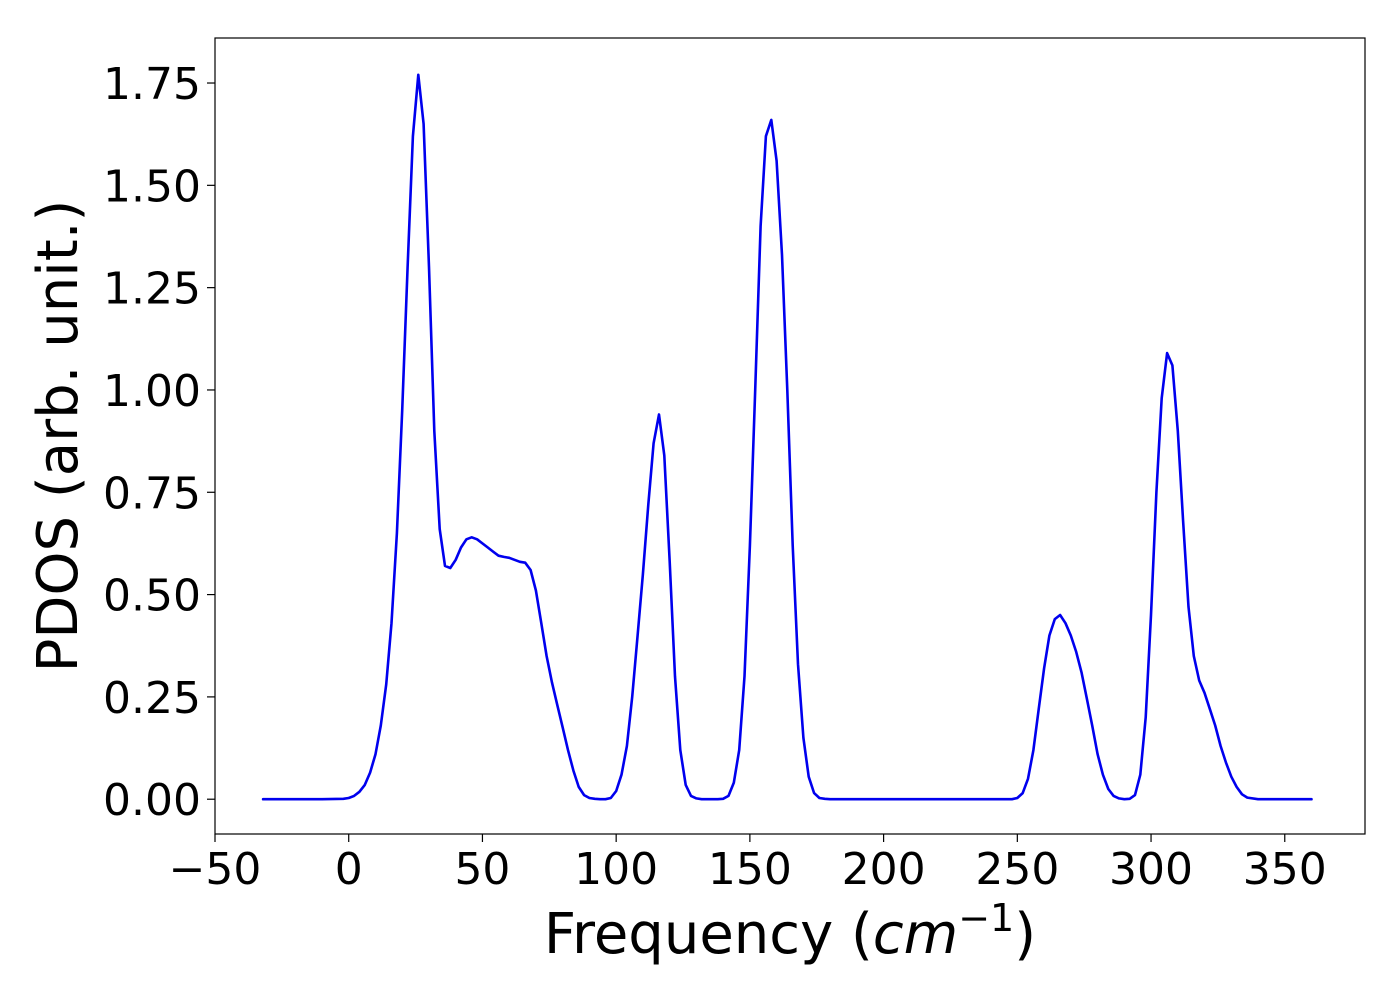 Image resolution: width=1400 pixels, height=1000 pixels. What do you see at coordinates (349, 869) in the screenshot?
I see `x-tick-label: 0` at bounding box center [349, 869].